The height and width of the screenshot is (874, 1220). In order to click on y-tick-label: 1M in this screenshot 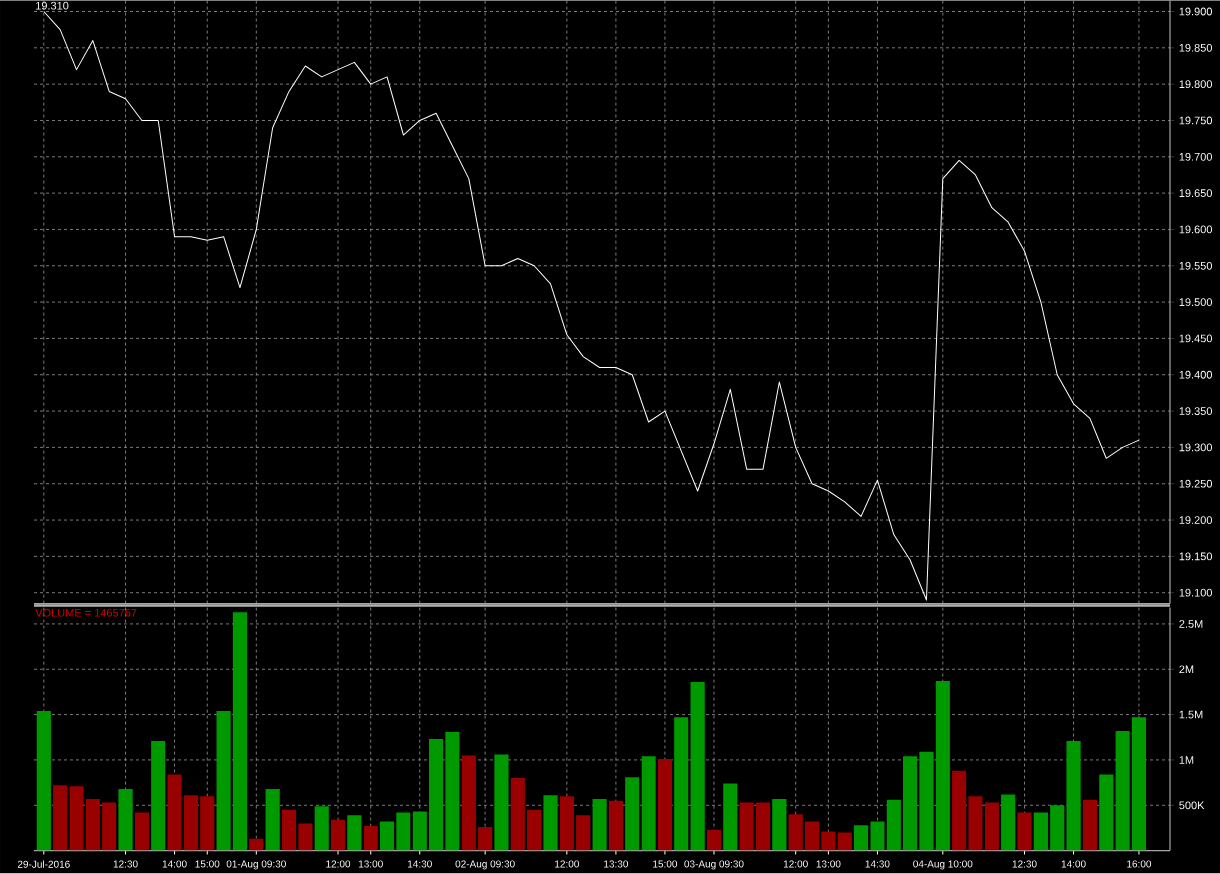, I will do `click(1186, 760)`.